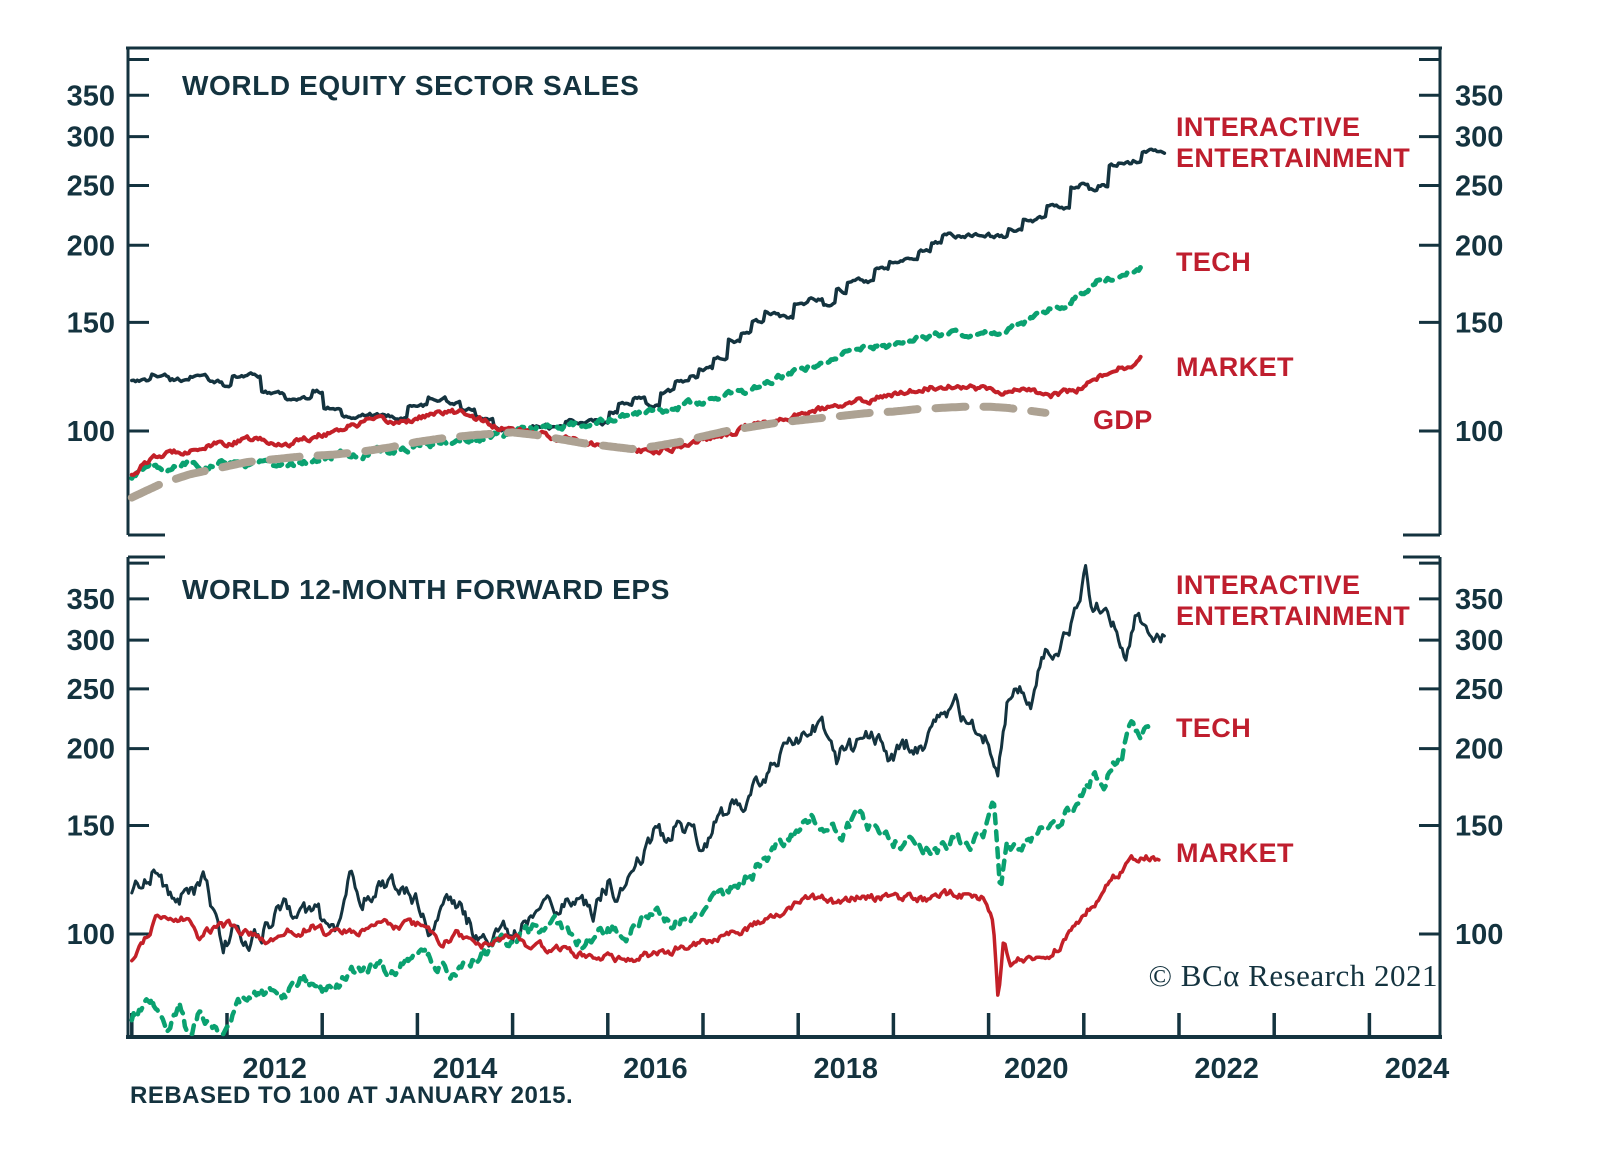 The image size is (1600, 1163). Describe the element at coordinates (465, 1069) in the screenshot. I see `x-axis-label-2014: 2014` at that location.